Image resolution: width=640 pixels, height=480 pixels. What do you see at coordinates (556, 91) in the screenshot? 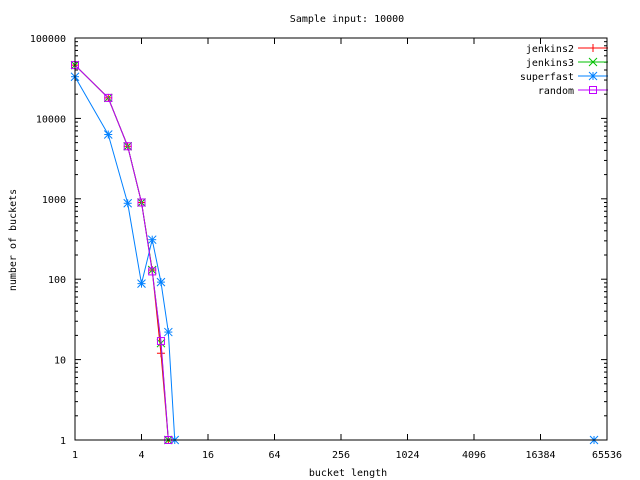
I see `legend-label: random` at bounding box center [556, 91].